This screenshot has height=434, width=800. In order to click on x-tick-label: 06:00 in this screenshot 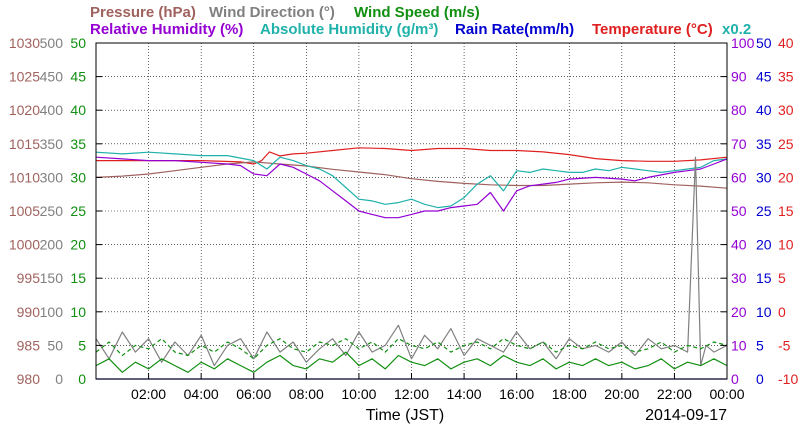, I will do `click(253, 394)`.